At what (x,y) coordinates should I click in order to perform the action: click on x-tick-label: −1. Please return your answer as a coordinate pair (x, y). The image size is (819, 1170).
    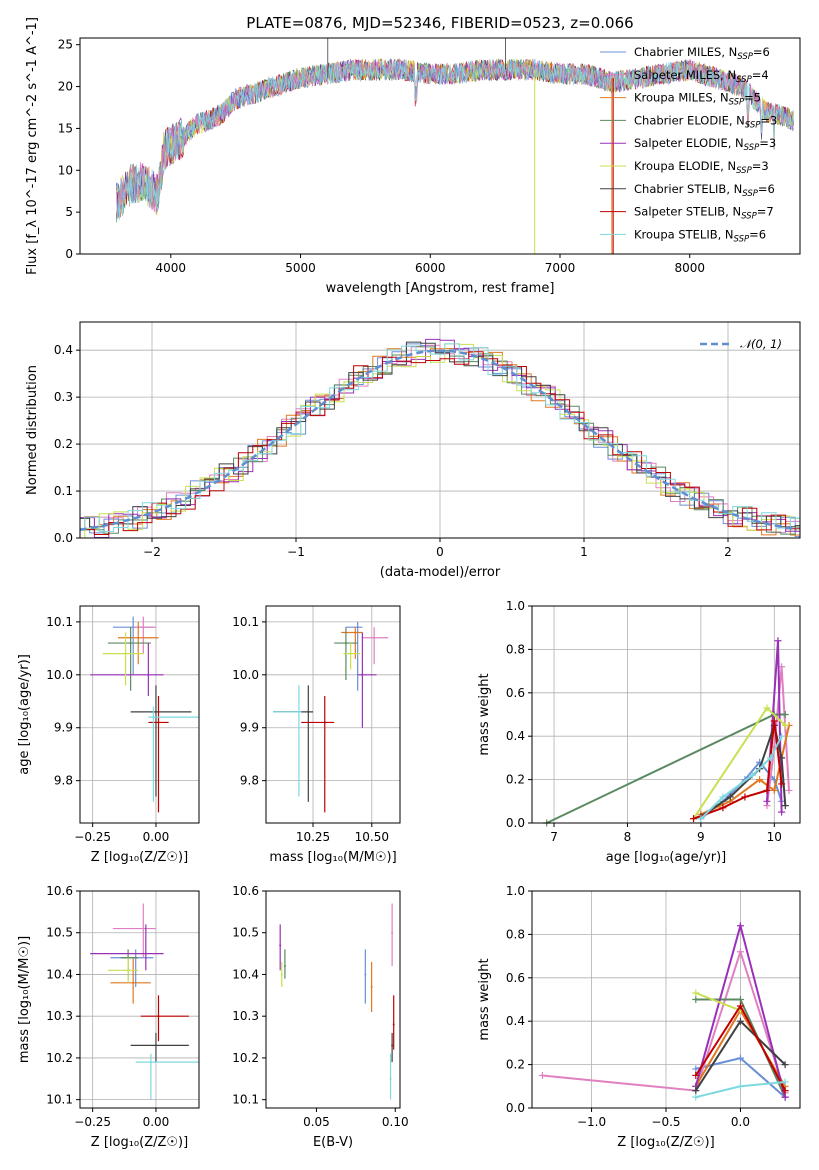
    Looking at the image, I should click on (296, 552).